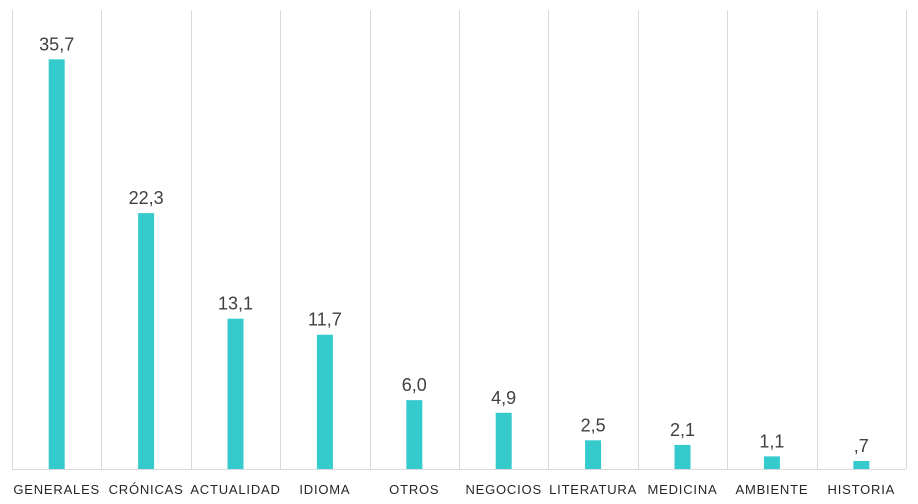  Describe the element at coordinates (414, 385) in the screenshot. I see `data-label-4: 6,0` at that location.